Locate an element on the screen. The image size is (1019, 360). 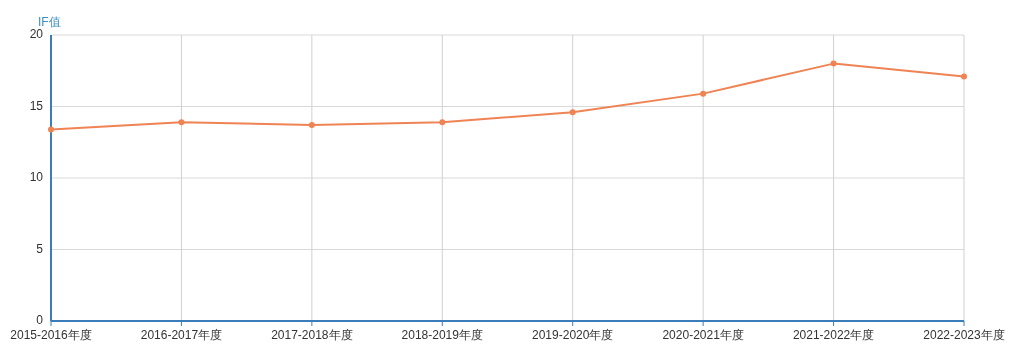
x-tick-label: 2021-2022年度 is located at coordinates (833, 335).